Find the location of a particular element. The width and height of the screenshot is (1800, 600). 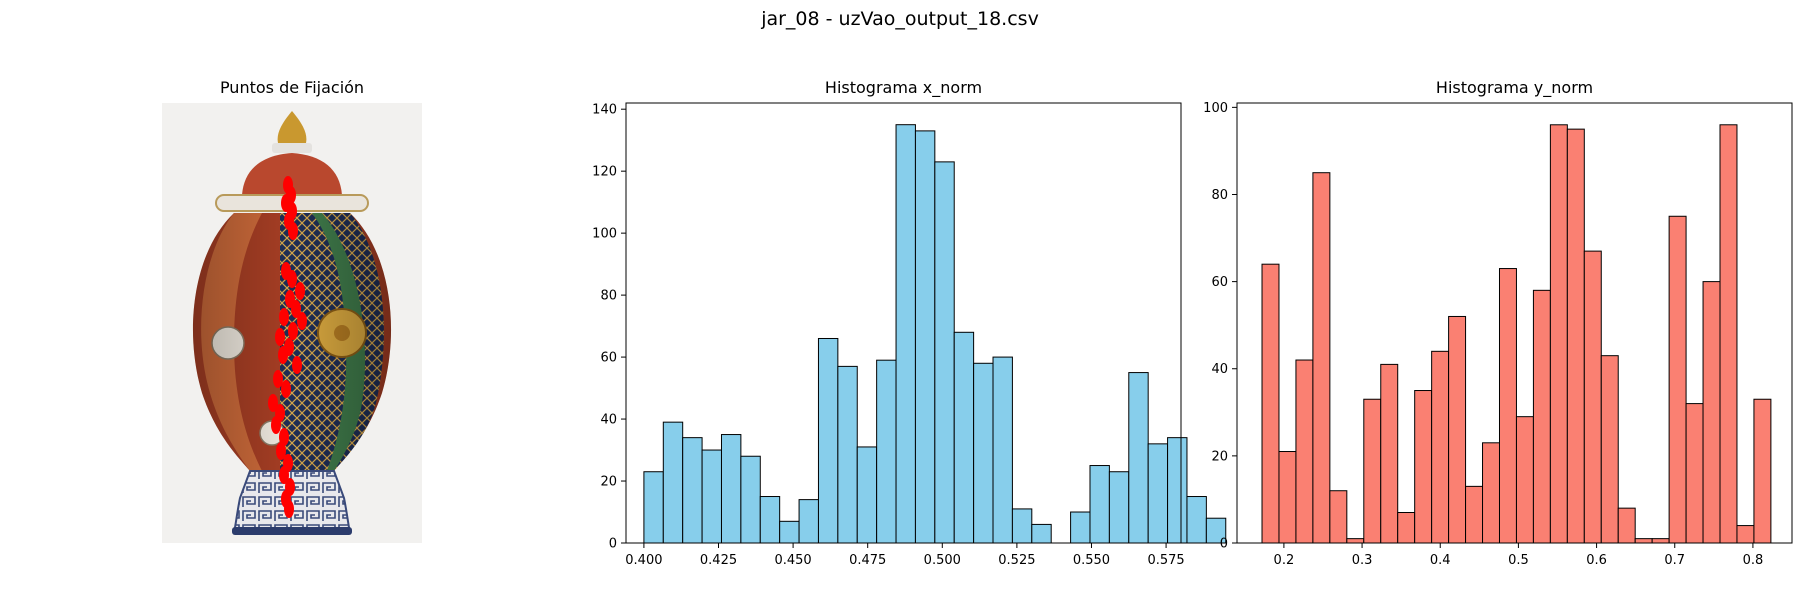

y-tick-label: 20 is located at coordinates (608, 482).